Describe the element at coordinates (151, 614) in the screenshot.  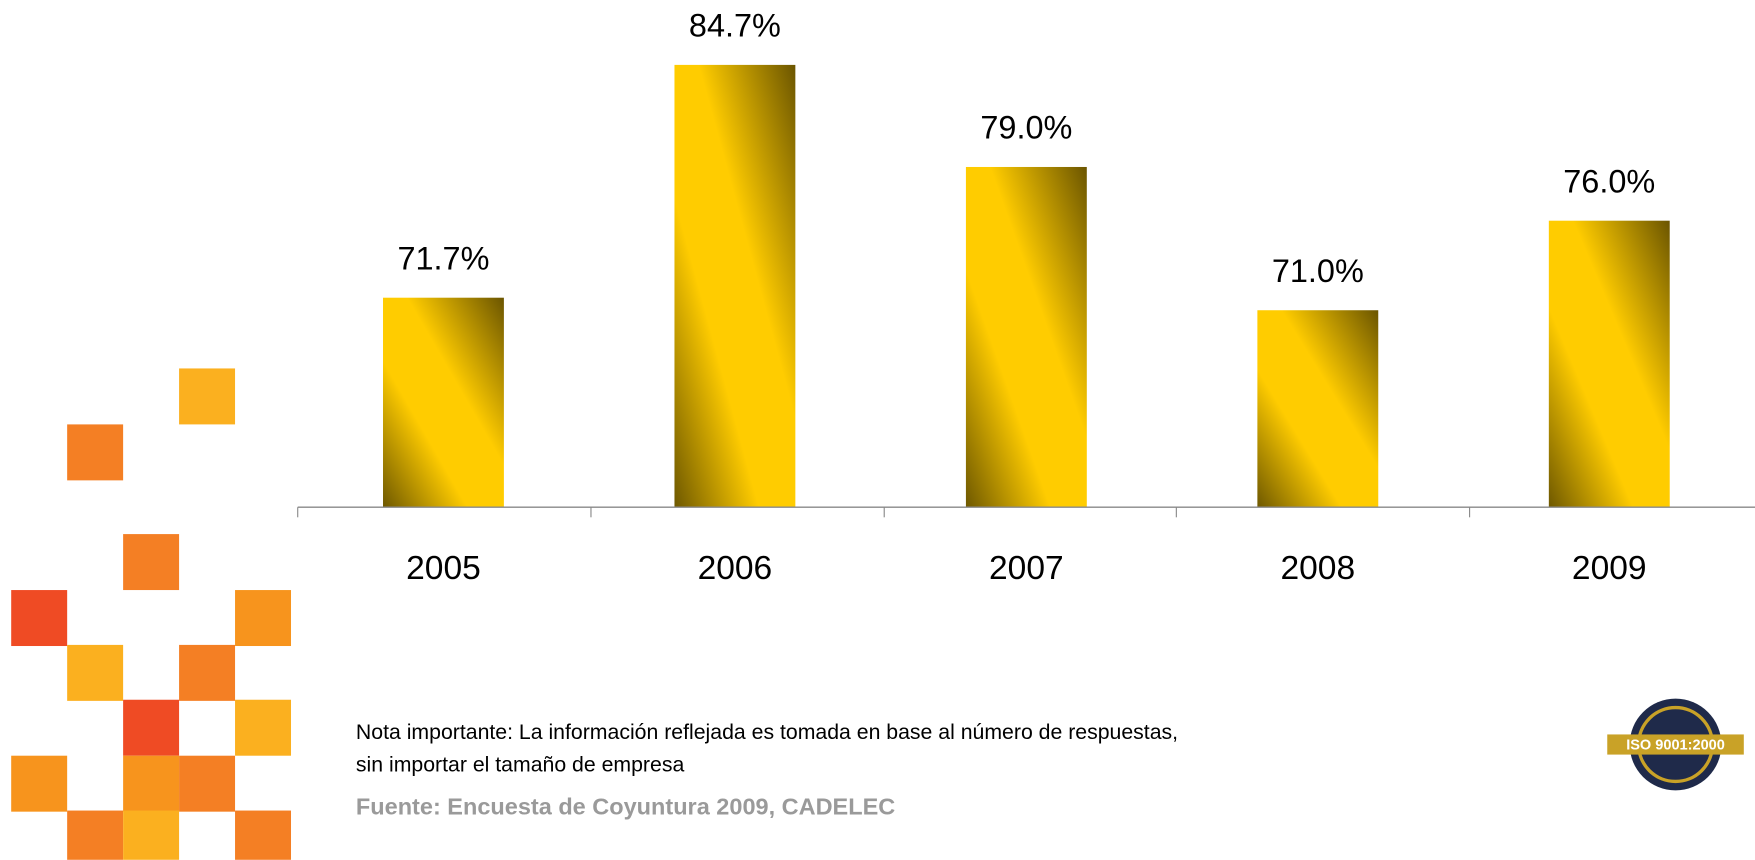
I see `decor-squares` at that location.